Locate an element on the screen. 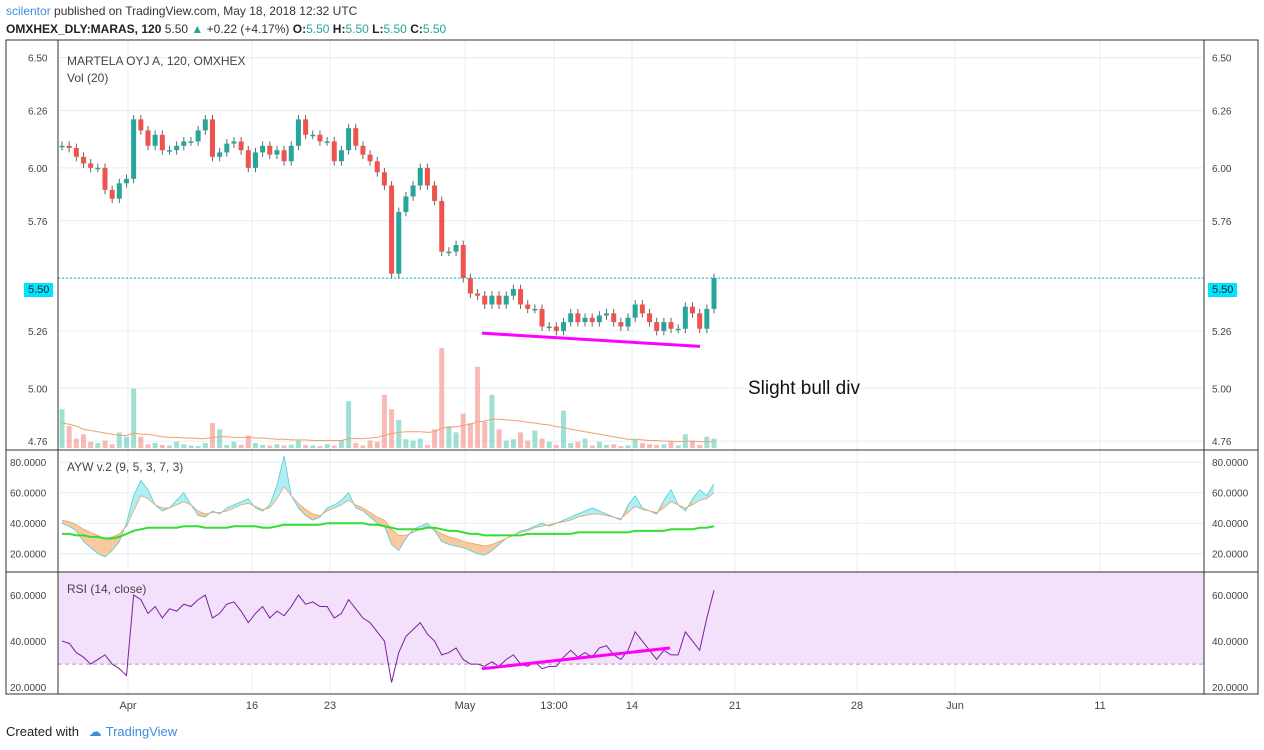  tradingview-brand: TradingView is located at coordinates (141, 731).